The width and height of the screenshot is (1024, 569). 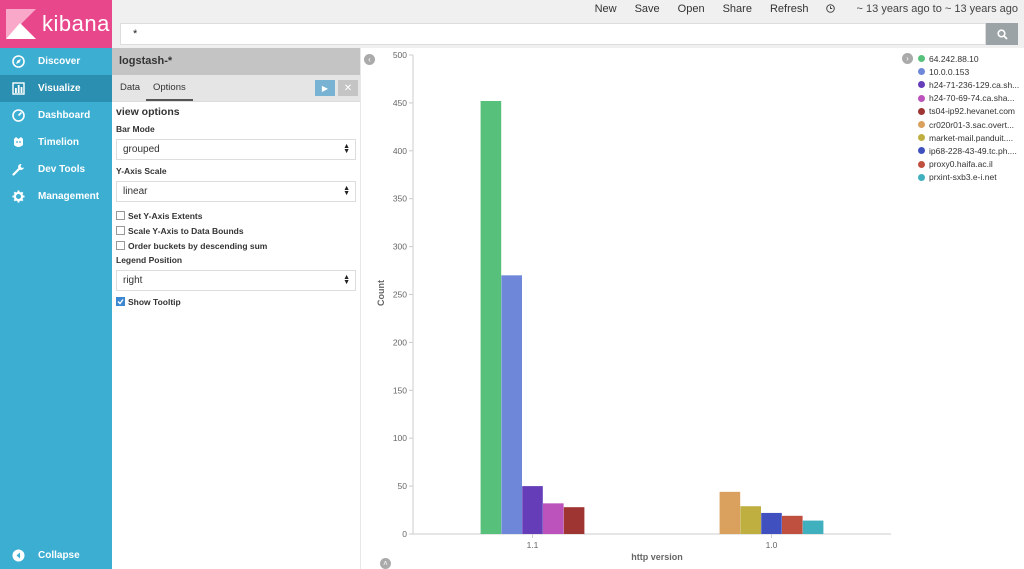 I want to click on legend-toggle-button: ›, so click(x=907, y=58).